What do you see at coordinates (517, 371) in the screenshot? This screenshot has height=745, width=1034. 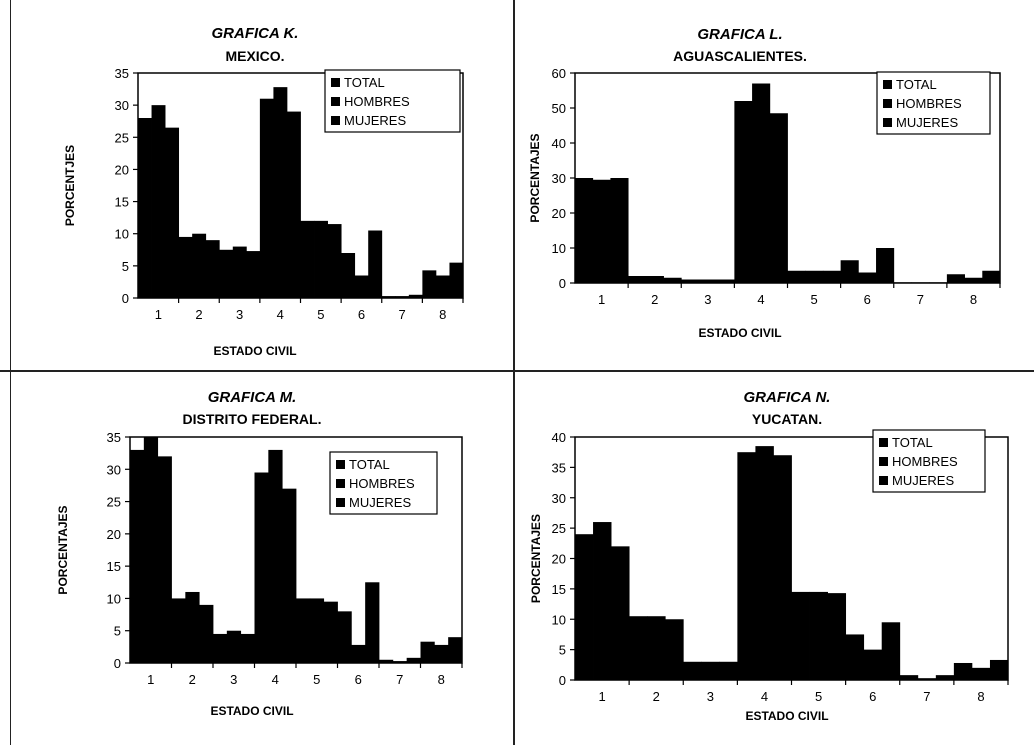 I see `horizontal-divider` at bounding box center [517, 371].